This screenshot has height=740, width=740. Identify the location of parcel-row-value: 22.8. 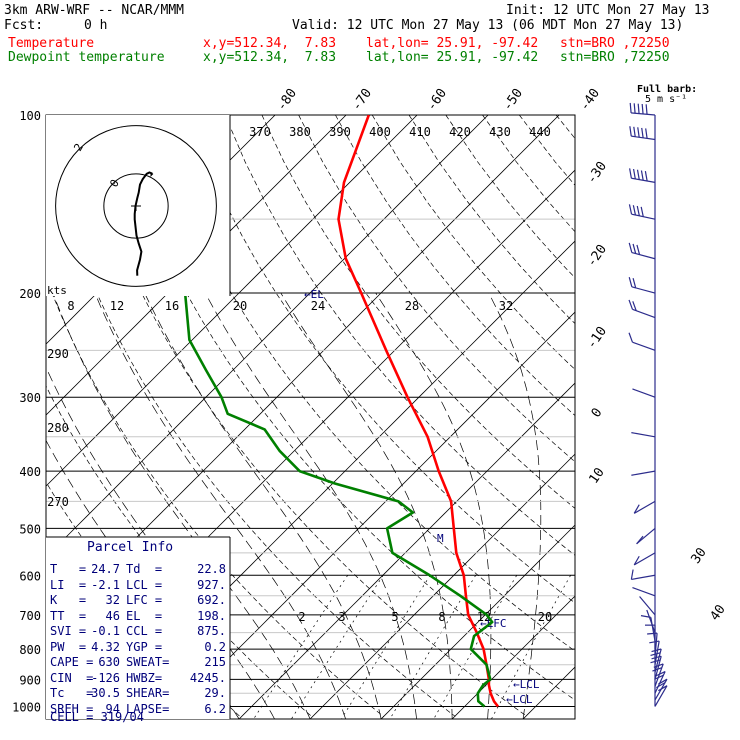
(211, 569).